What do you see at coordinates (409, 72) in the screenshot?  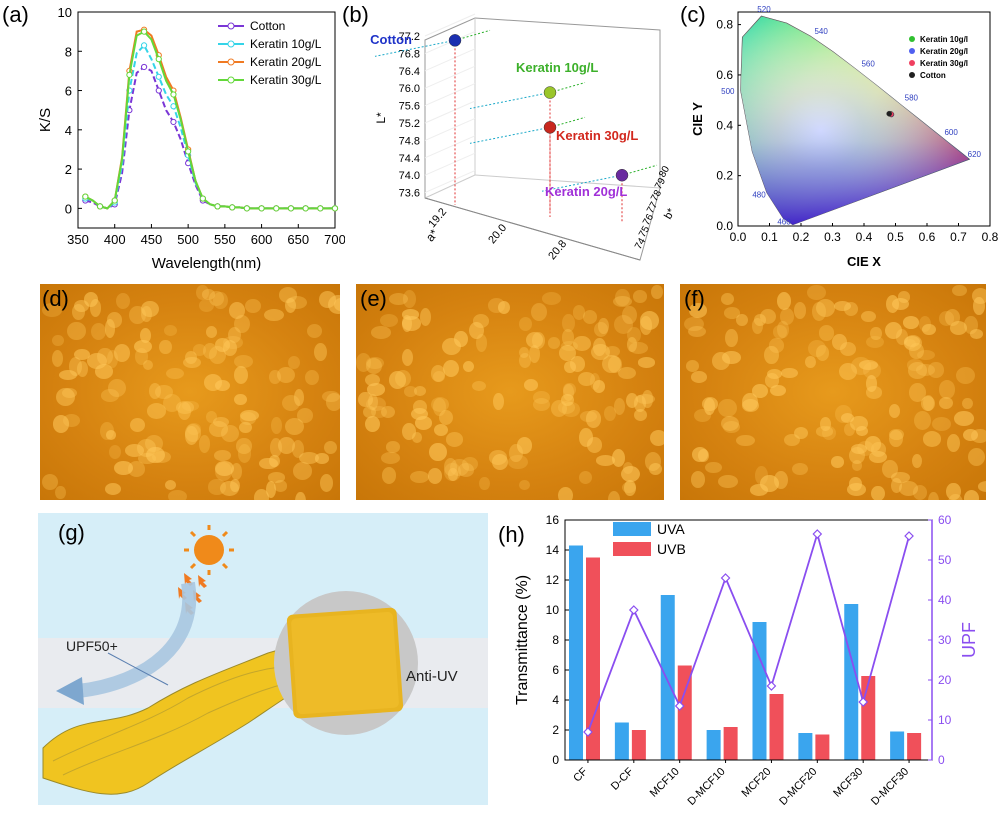 I see `z-tick-label: 76.4` at bounding box center [409, 72].